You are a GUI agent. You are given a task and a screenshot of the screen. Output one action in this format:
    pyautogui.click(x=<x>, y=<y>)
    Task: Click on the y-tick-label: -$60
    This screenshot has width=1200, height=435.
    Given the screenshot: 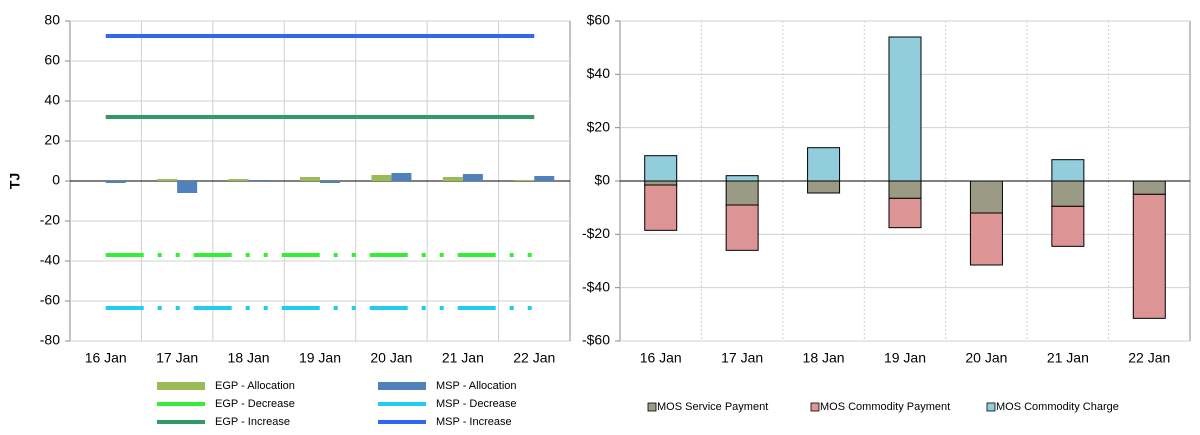 What is the action you would take?
    pyautogui.click(x=596, y=340)
    